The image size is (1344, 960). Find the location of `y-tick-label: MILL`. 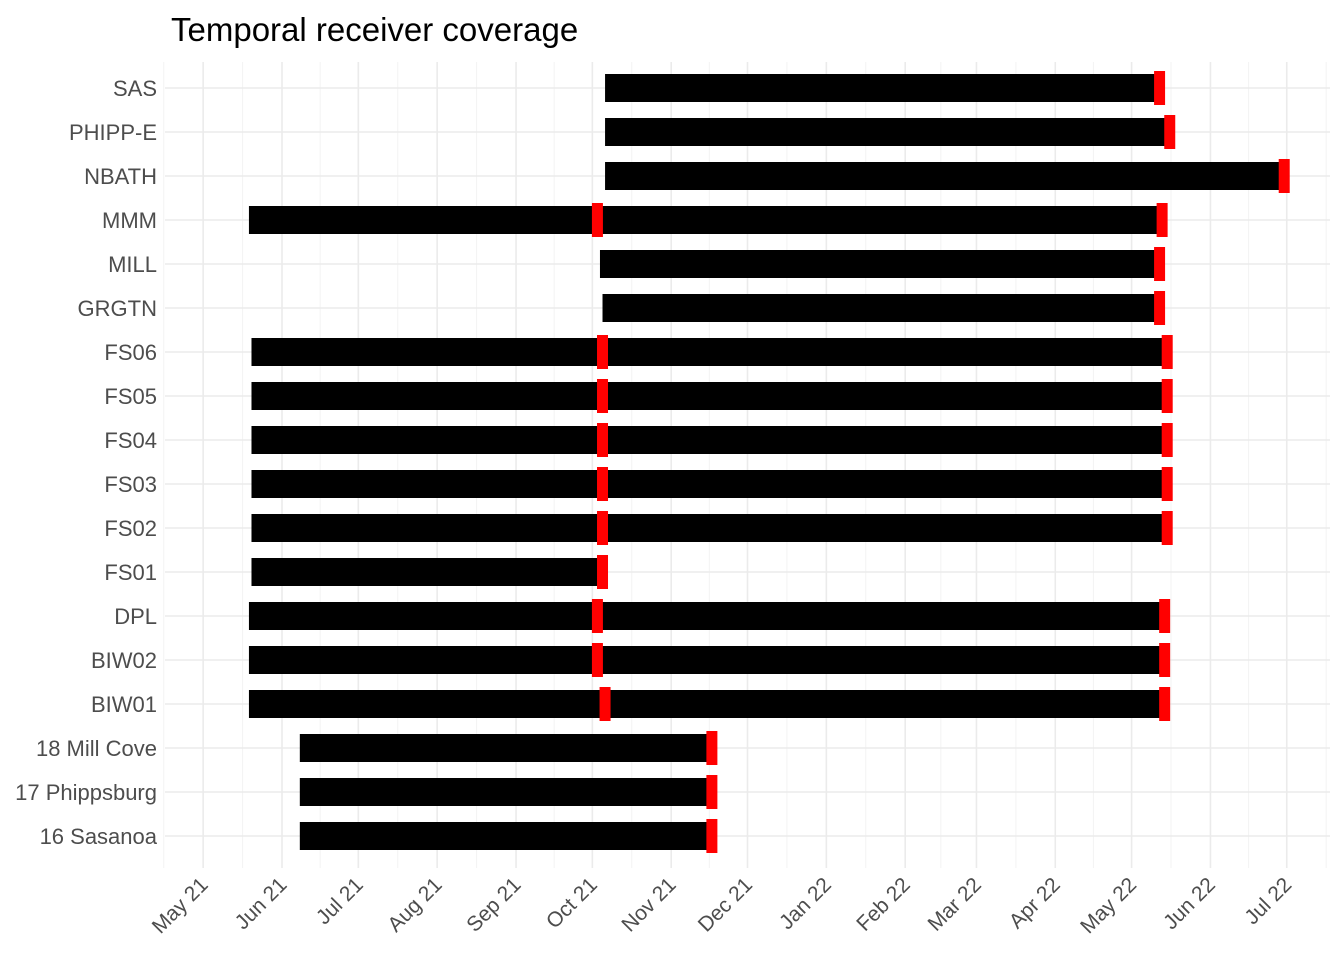

y-tick-label: MILL is located at coordinates (132, 264).